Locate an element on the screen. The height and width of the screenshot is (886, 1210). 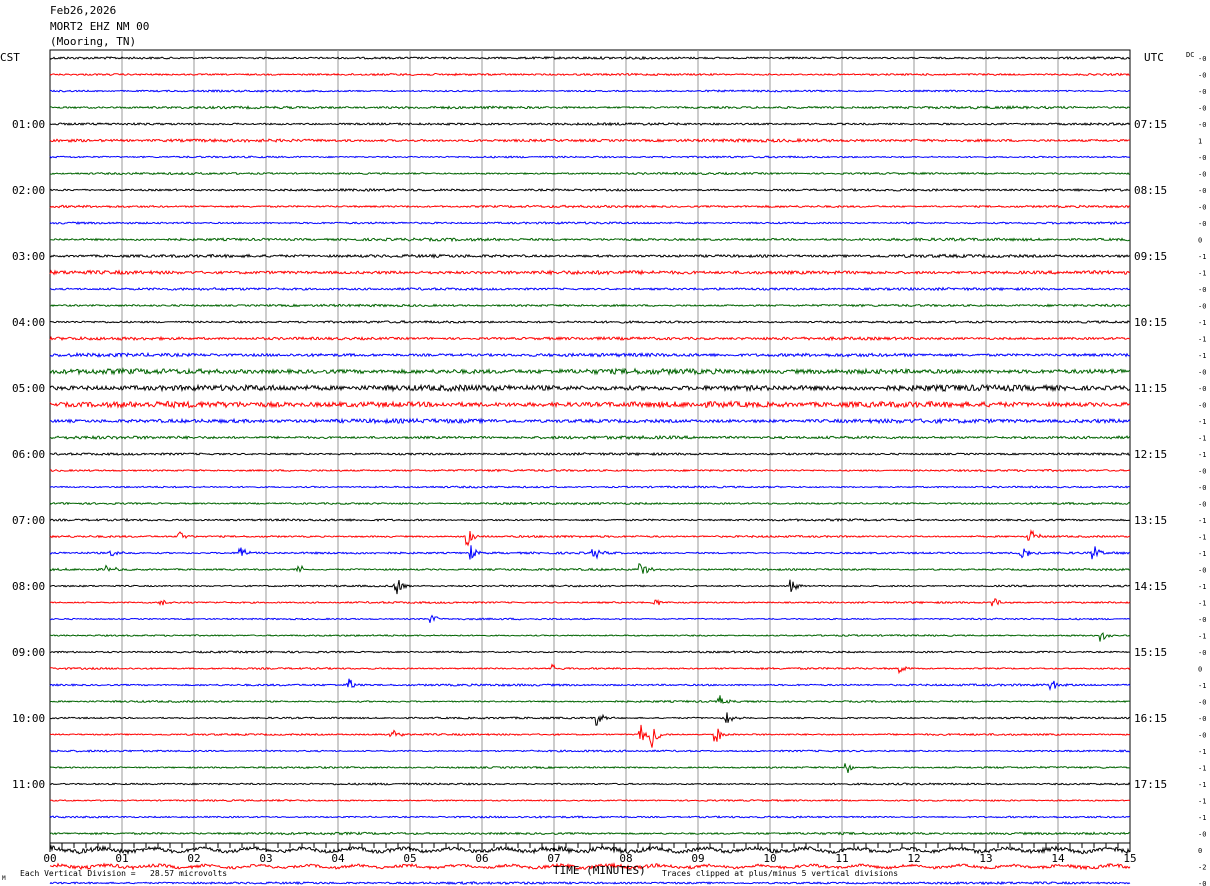
cst-hour-label: 02:00 is located at coordinates (28, 190).